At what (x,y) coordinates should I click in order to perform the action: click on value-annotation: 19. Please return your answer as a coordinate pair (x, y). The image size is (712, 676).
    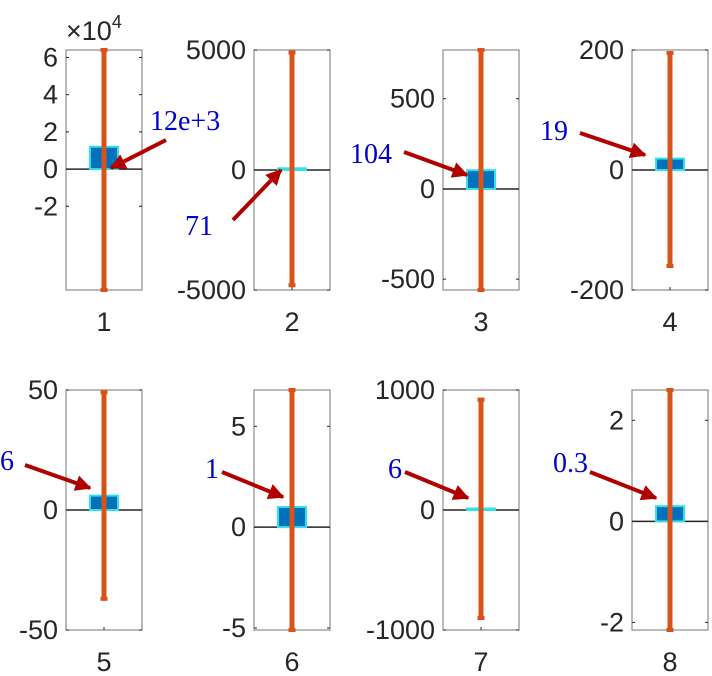
    Looking at the image, I should click on (554, 131).